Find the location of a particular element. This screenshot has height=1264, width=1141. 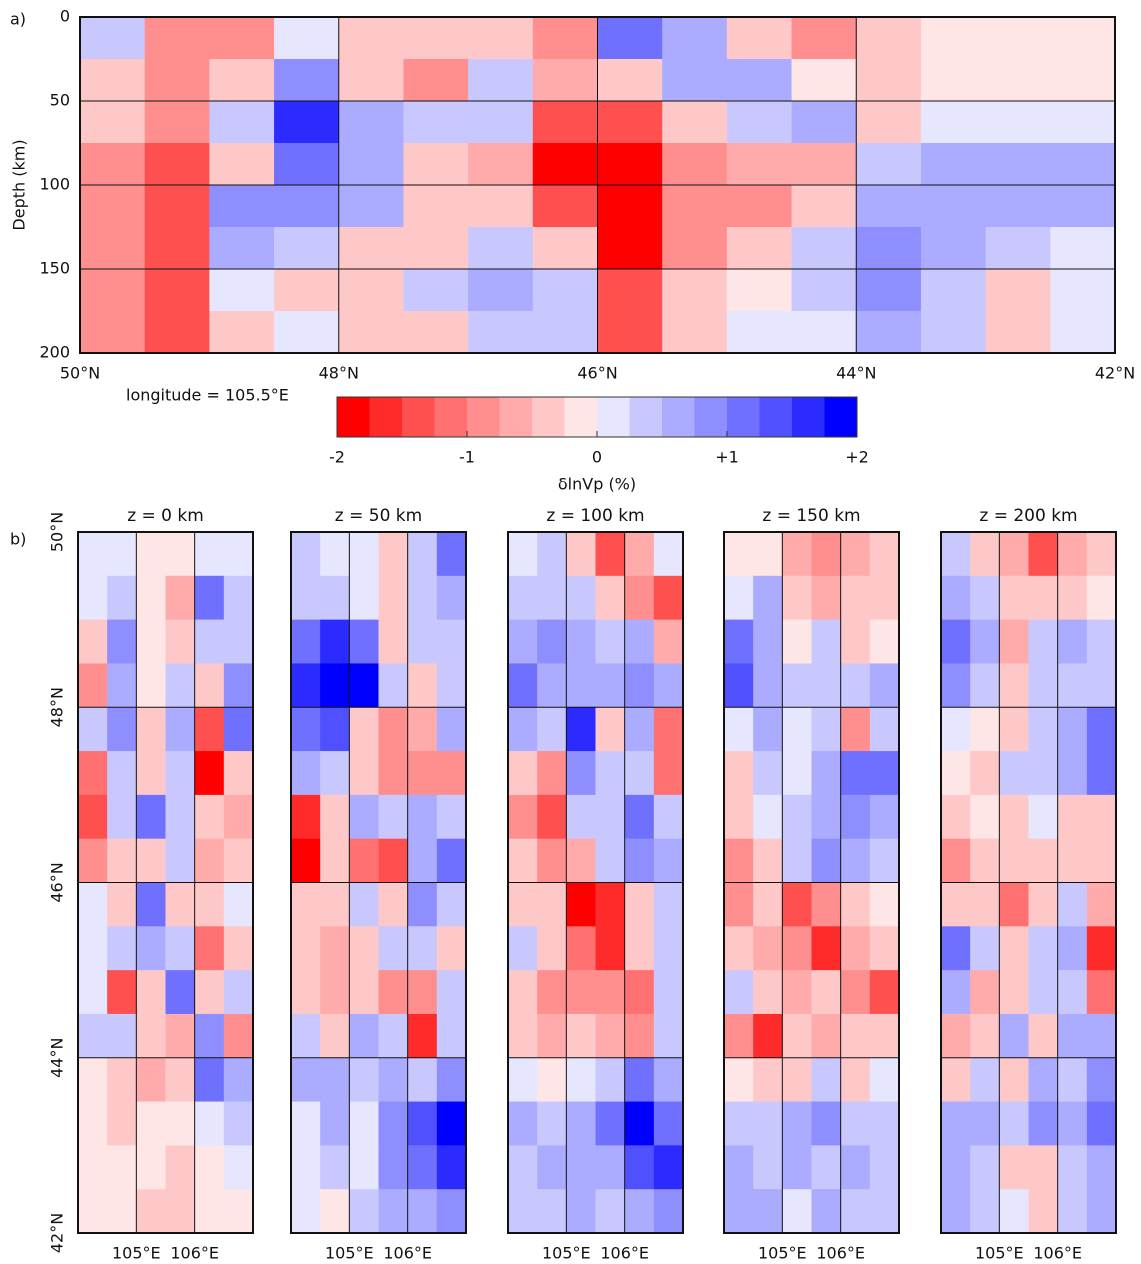

colorbar-tick-label: +2 is located at coordinates (857, 457).